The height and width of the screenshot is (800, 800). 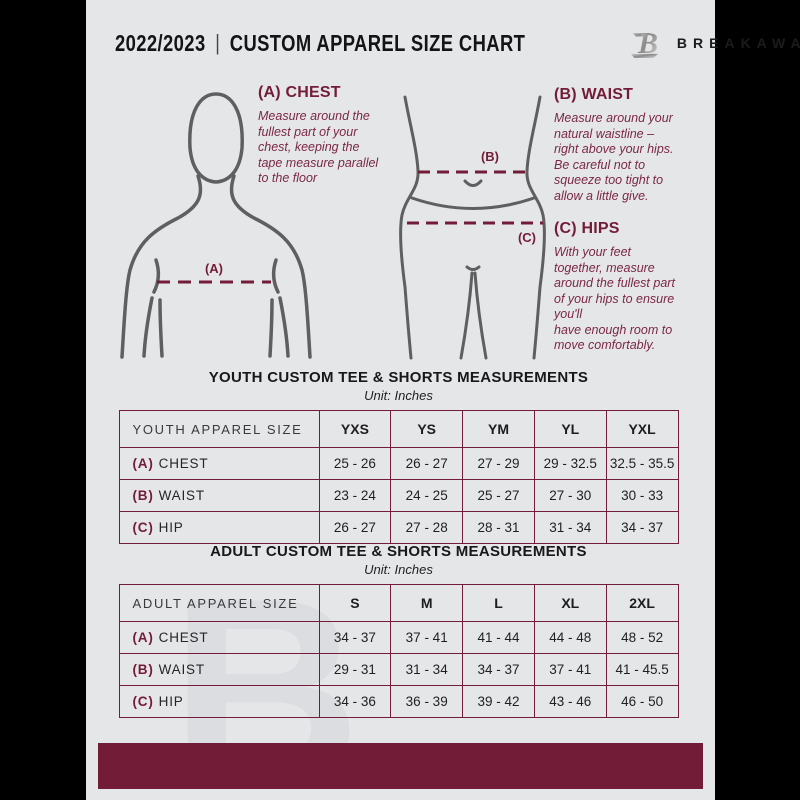 I want to click on size-column-header: S, so click(x=355, y=603).